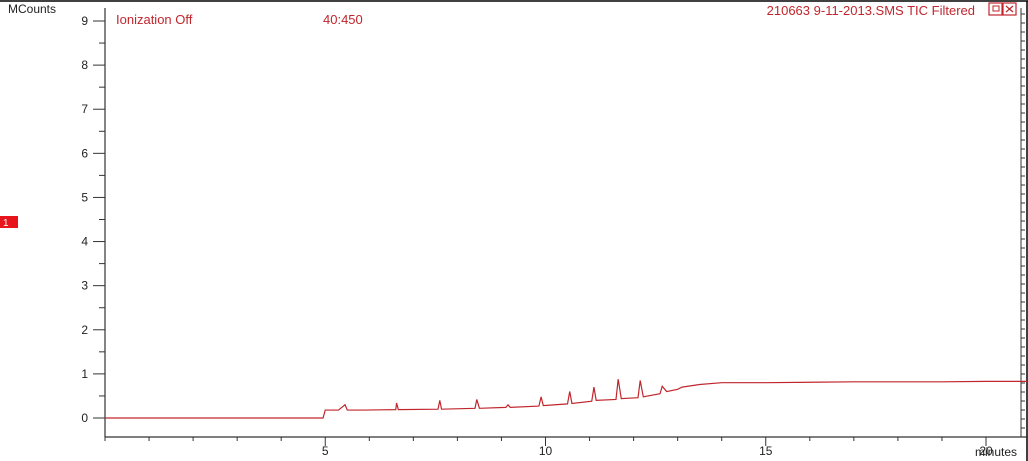  What do you see at coordinates (325, 451) in the screenshot?
I see `x-tick-label-5: 5` at bounding box center [325, 451].